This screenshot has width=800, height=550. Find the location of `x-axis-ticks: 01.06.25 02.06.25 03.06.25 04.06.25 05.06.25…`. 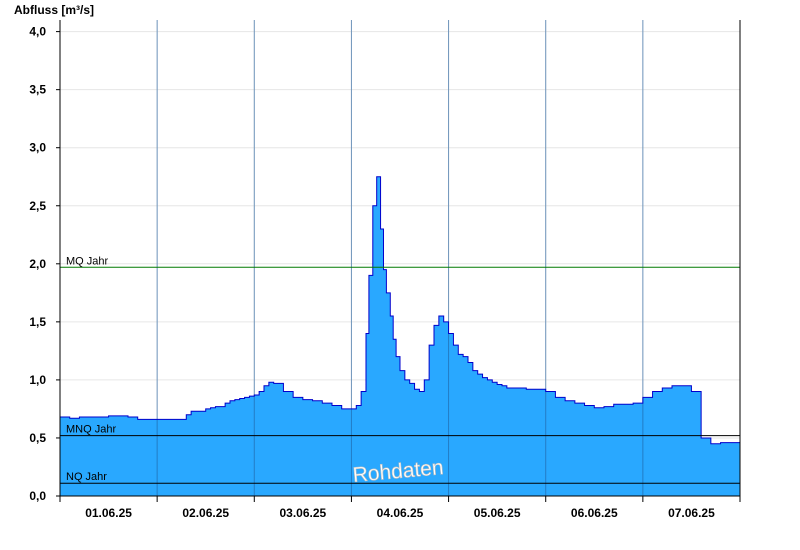

x-axis-ticks: 01.06.25 02.06.25 03.06.25 04.06.25 05.06.25… is located at coordinates (400, 508).